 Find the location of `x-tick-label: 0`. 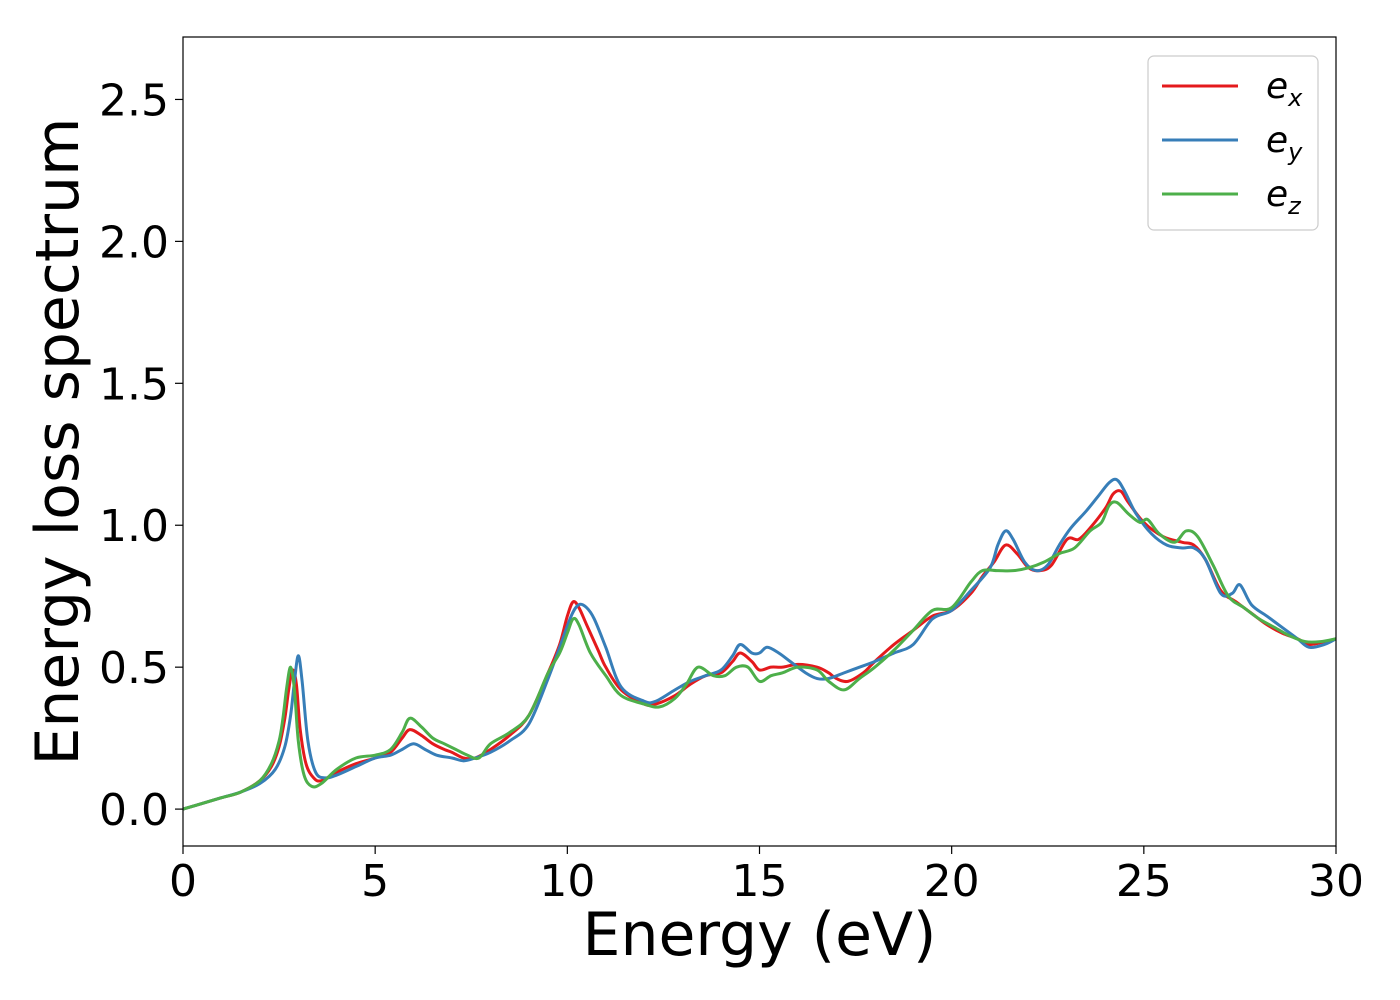

x-tick-label: 0 is located at coordinates (183, 881).